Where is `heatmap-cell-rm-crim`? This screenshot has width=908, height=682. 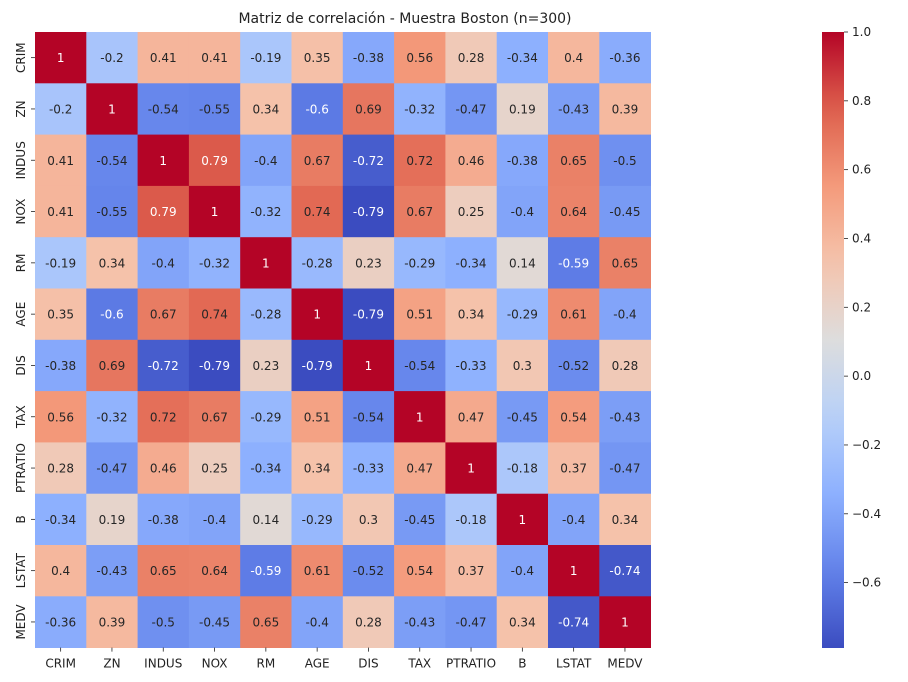 heatmap-cell-rm-crim is located at coordinates (61, 263).